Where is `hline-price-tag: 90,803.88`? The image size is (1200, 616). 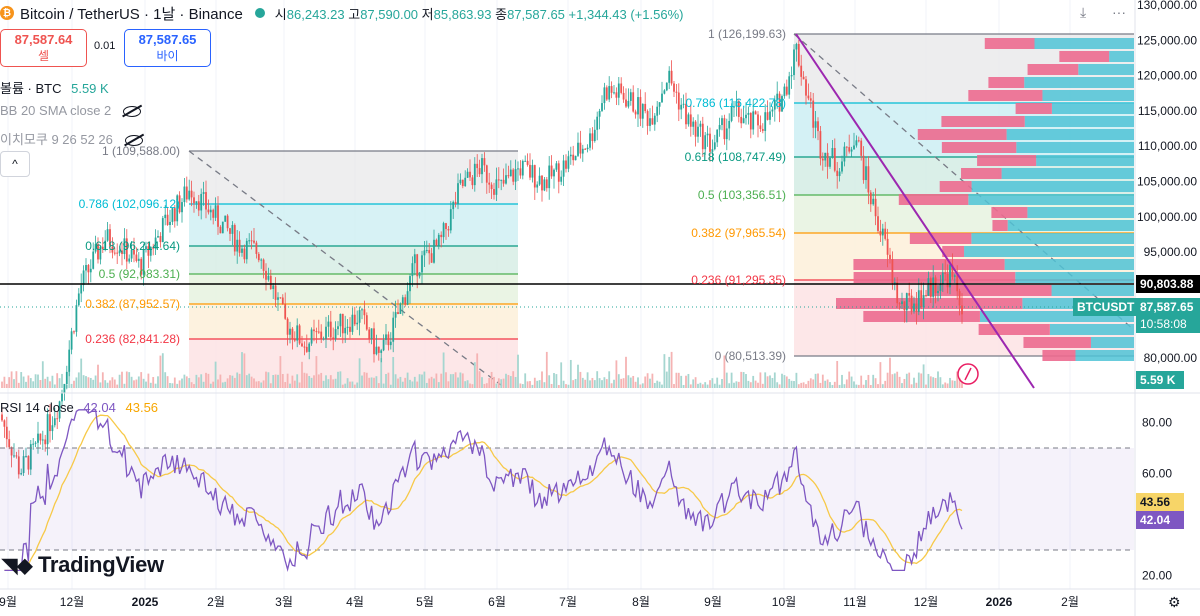
hline-price-tag: 90,803.88 is located at coordinates (1168, 284).